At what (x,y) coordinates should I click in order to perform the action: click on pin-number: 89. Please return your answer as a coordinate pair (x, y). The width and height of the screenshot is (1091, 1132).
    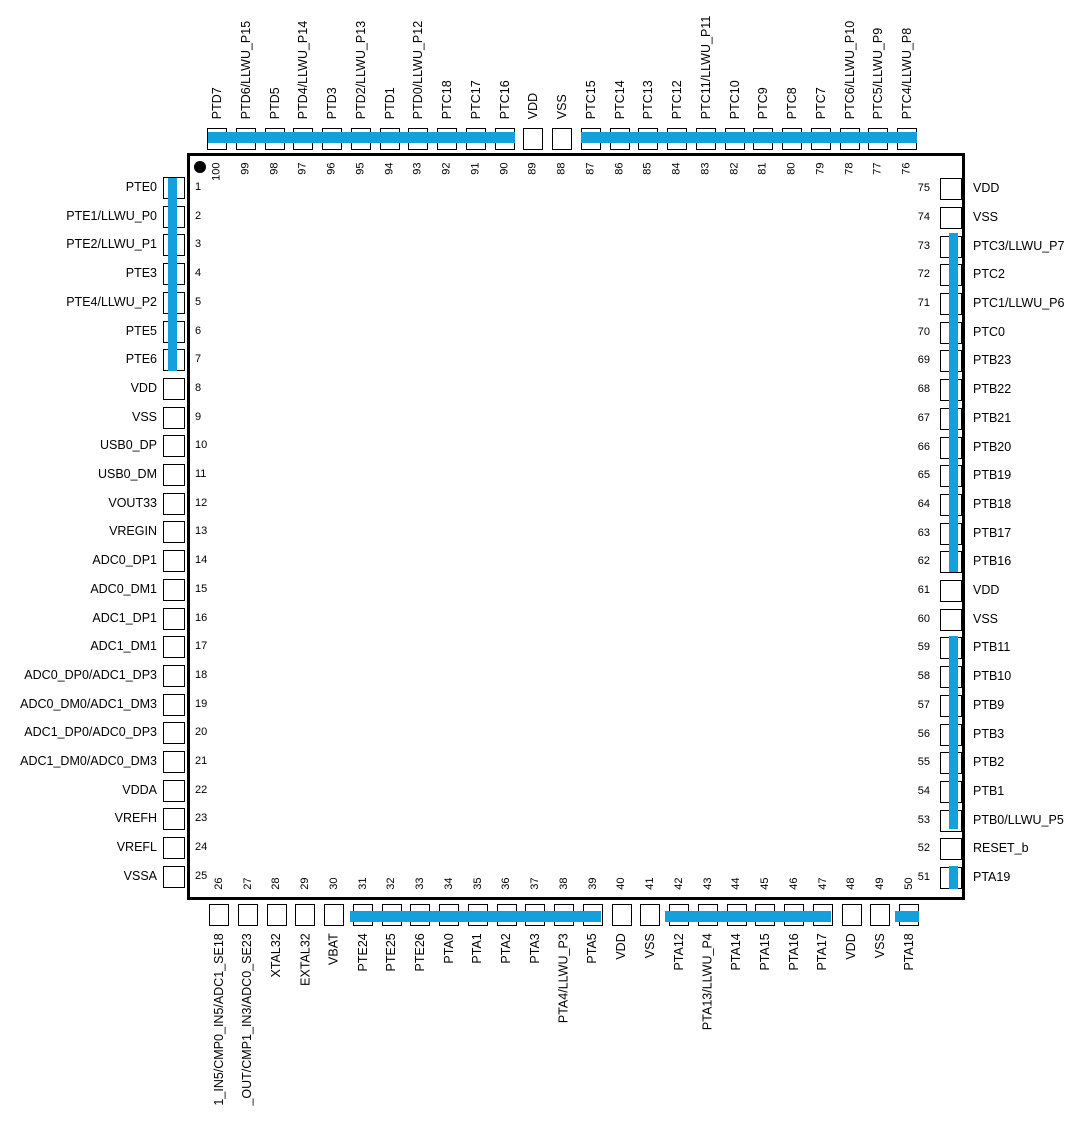
    Looking at the image, I should click on (532, 168).